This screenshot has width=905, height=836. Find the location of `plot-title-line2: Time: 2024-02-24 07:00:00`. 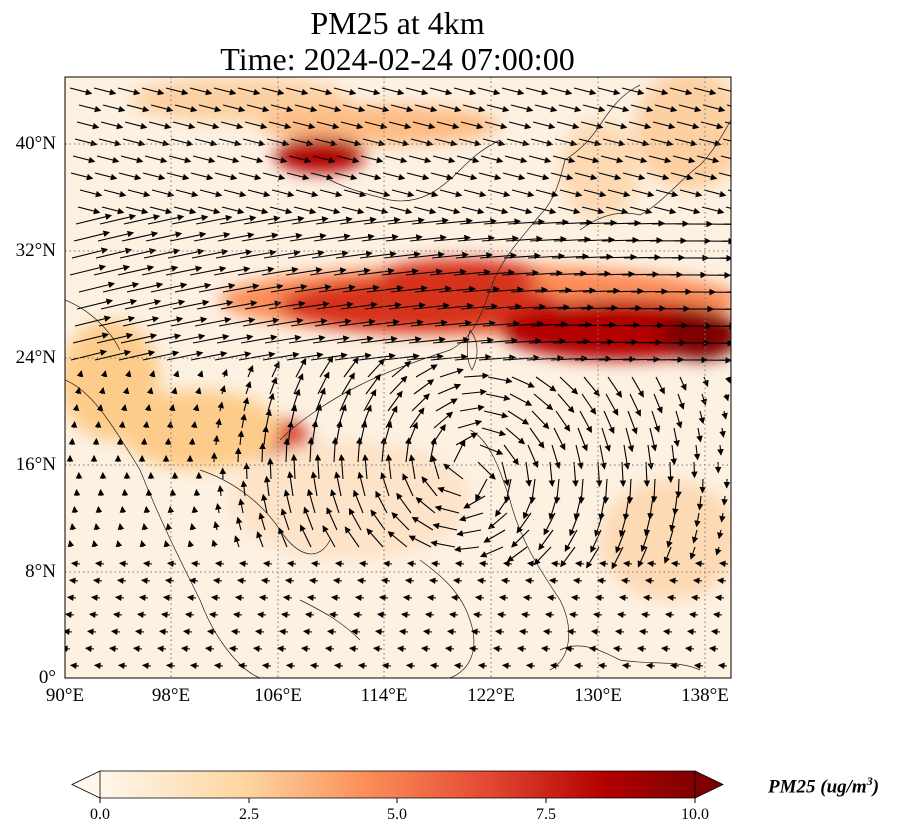

plot-title-line2: Time: 2024-02-24 07:00:00 is located at coordinates (397, 59).